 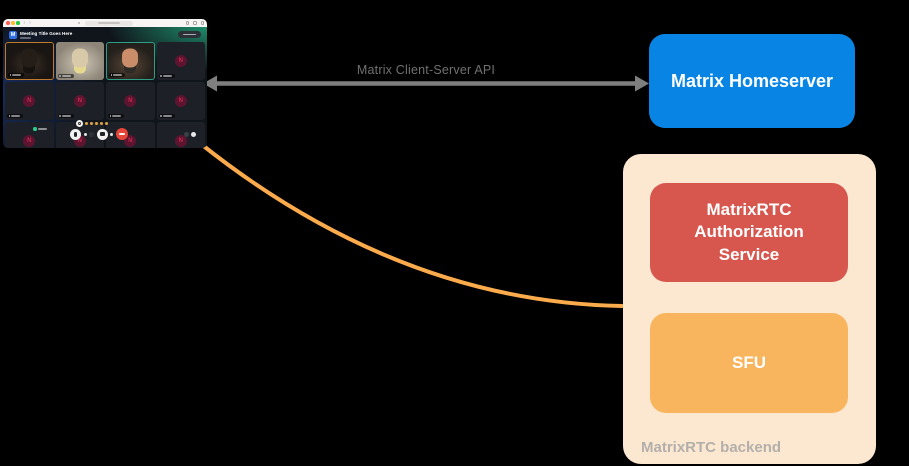 What do you see at coordinates (202, 23) in the screenshot?
I see `tabs-overview-icon` at bounding box center [202, 23].